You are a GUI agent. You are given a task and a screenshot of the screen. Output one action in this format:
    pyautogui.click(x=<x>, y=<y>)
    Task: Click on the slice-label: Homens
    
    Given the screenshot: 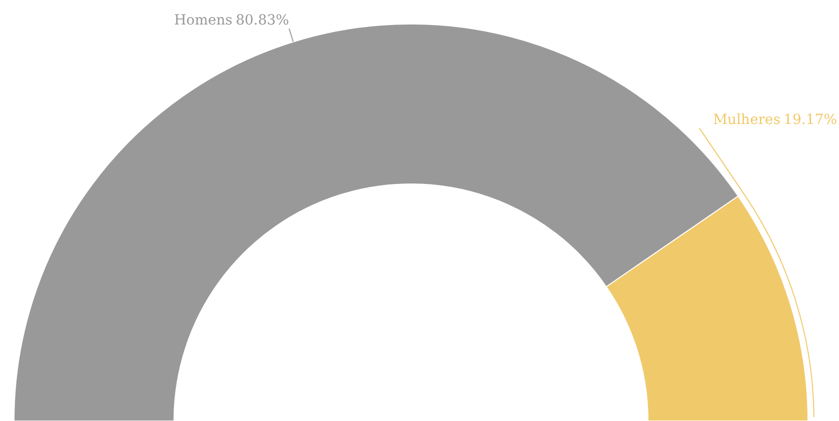 What is the action you would take?
    pyautogui.click(x=203, y=20)
    